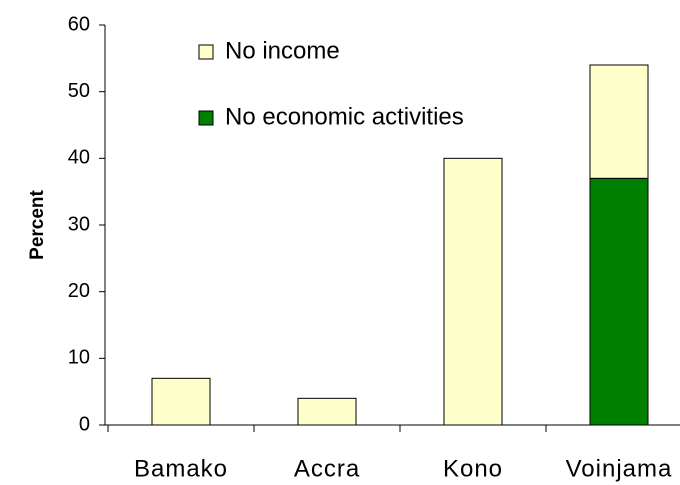 The height and width of the screenshot is (485, 680). I want to click on legend-label: No economic activities, so click(344, 116).